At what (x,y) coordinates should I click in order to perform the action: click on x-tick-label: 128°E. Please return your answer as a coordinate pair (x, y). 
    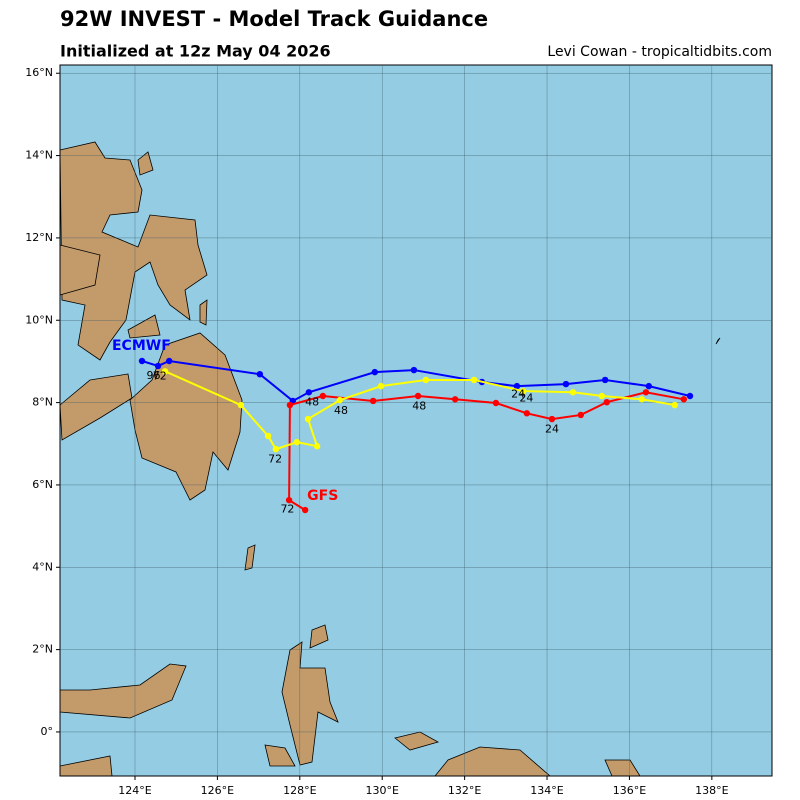
    Looking at the image, I should click on (299, 790).